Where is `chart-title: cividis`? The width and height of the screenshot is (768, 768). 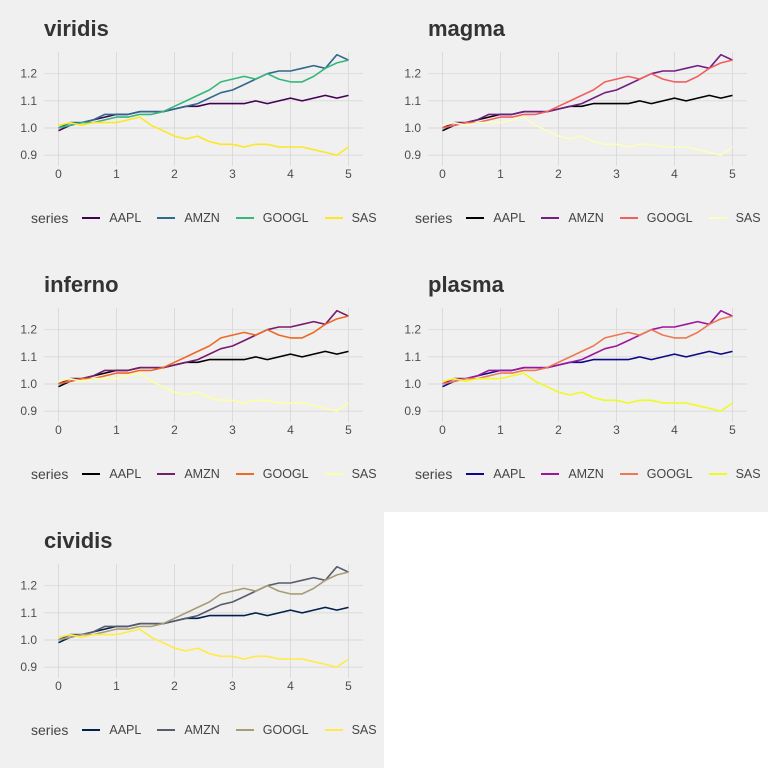
chart-title: cividis is located at coordinates (78, 540).